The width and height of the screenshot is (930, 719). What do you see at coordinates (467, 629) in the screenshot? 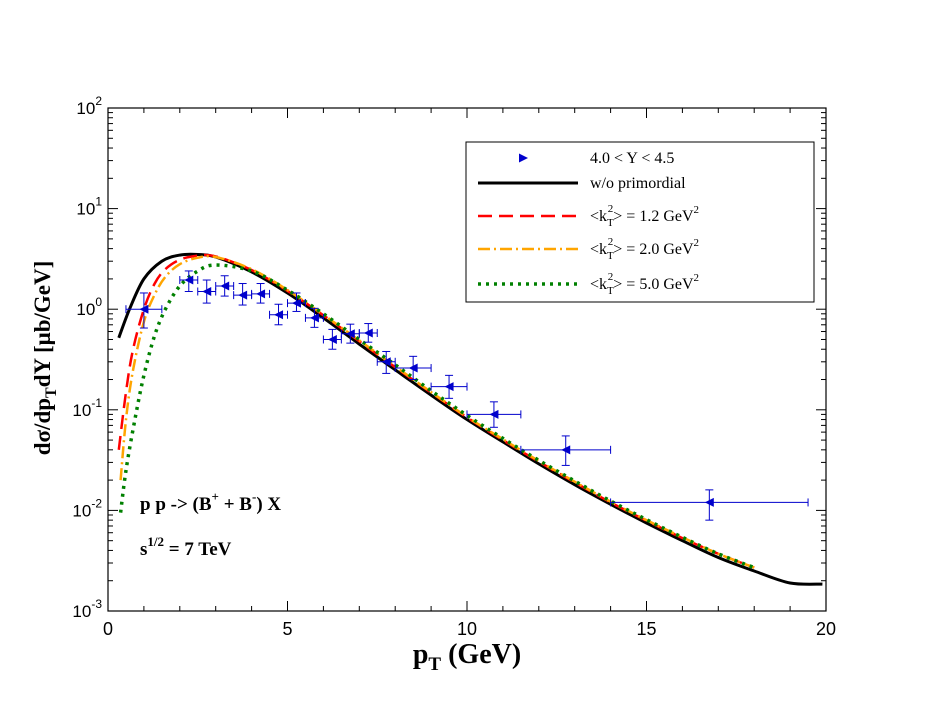
I see `x-tick-label: 10` at bounding box center [467, 629].